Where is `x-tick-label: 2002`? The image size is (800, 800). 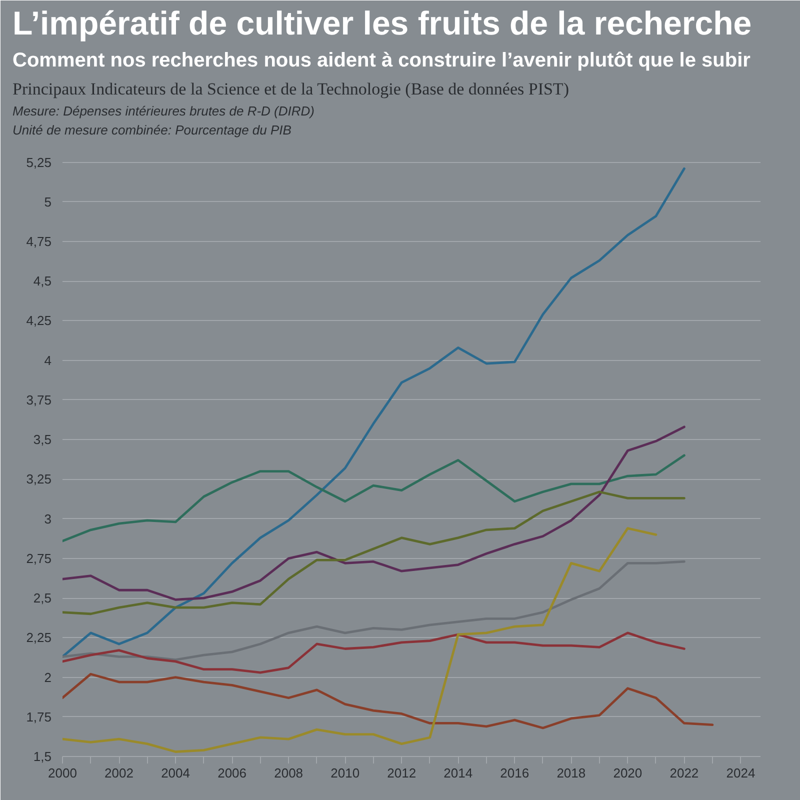
x-tick-label: 2002 is located at coordinates (119, 773).